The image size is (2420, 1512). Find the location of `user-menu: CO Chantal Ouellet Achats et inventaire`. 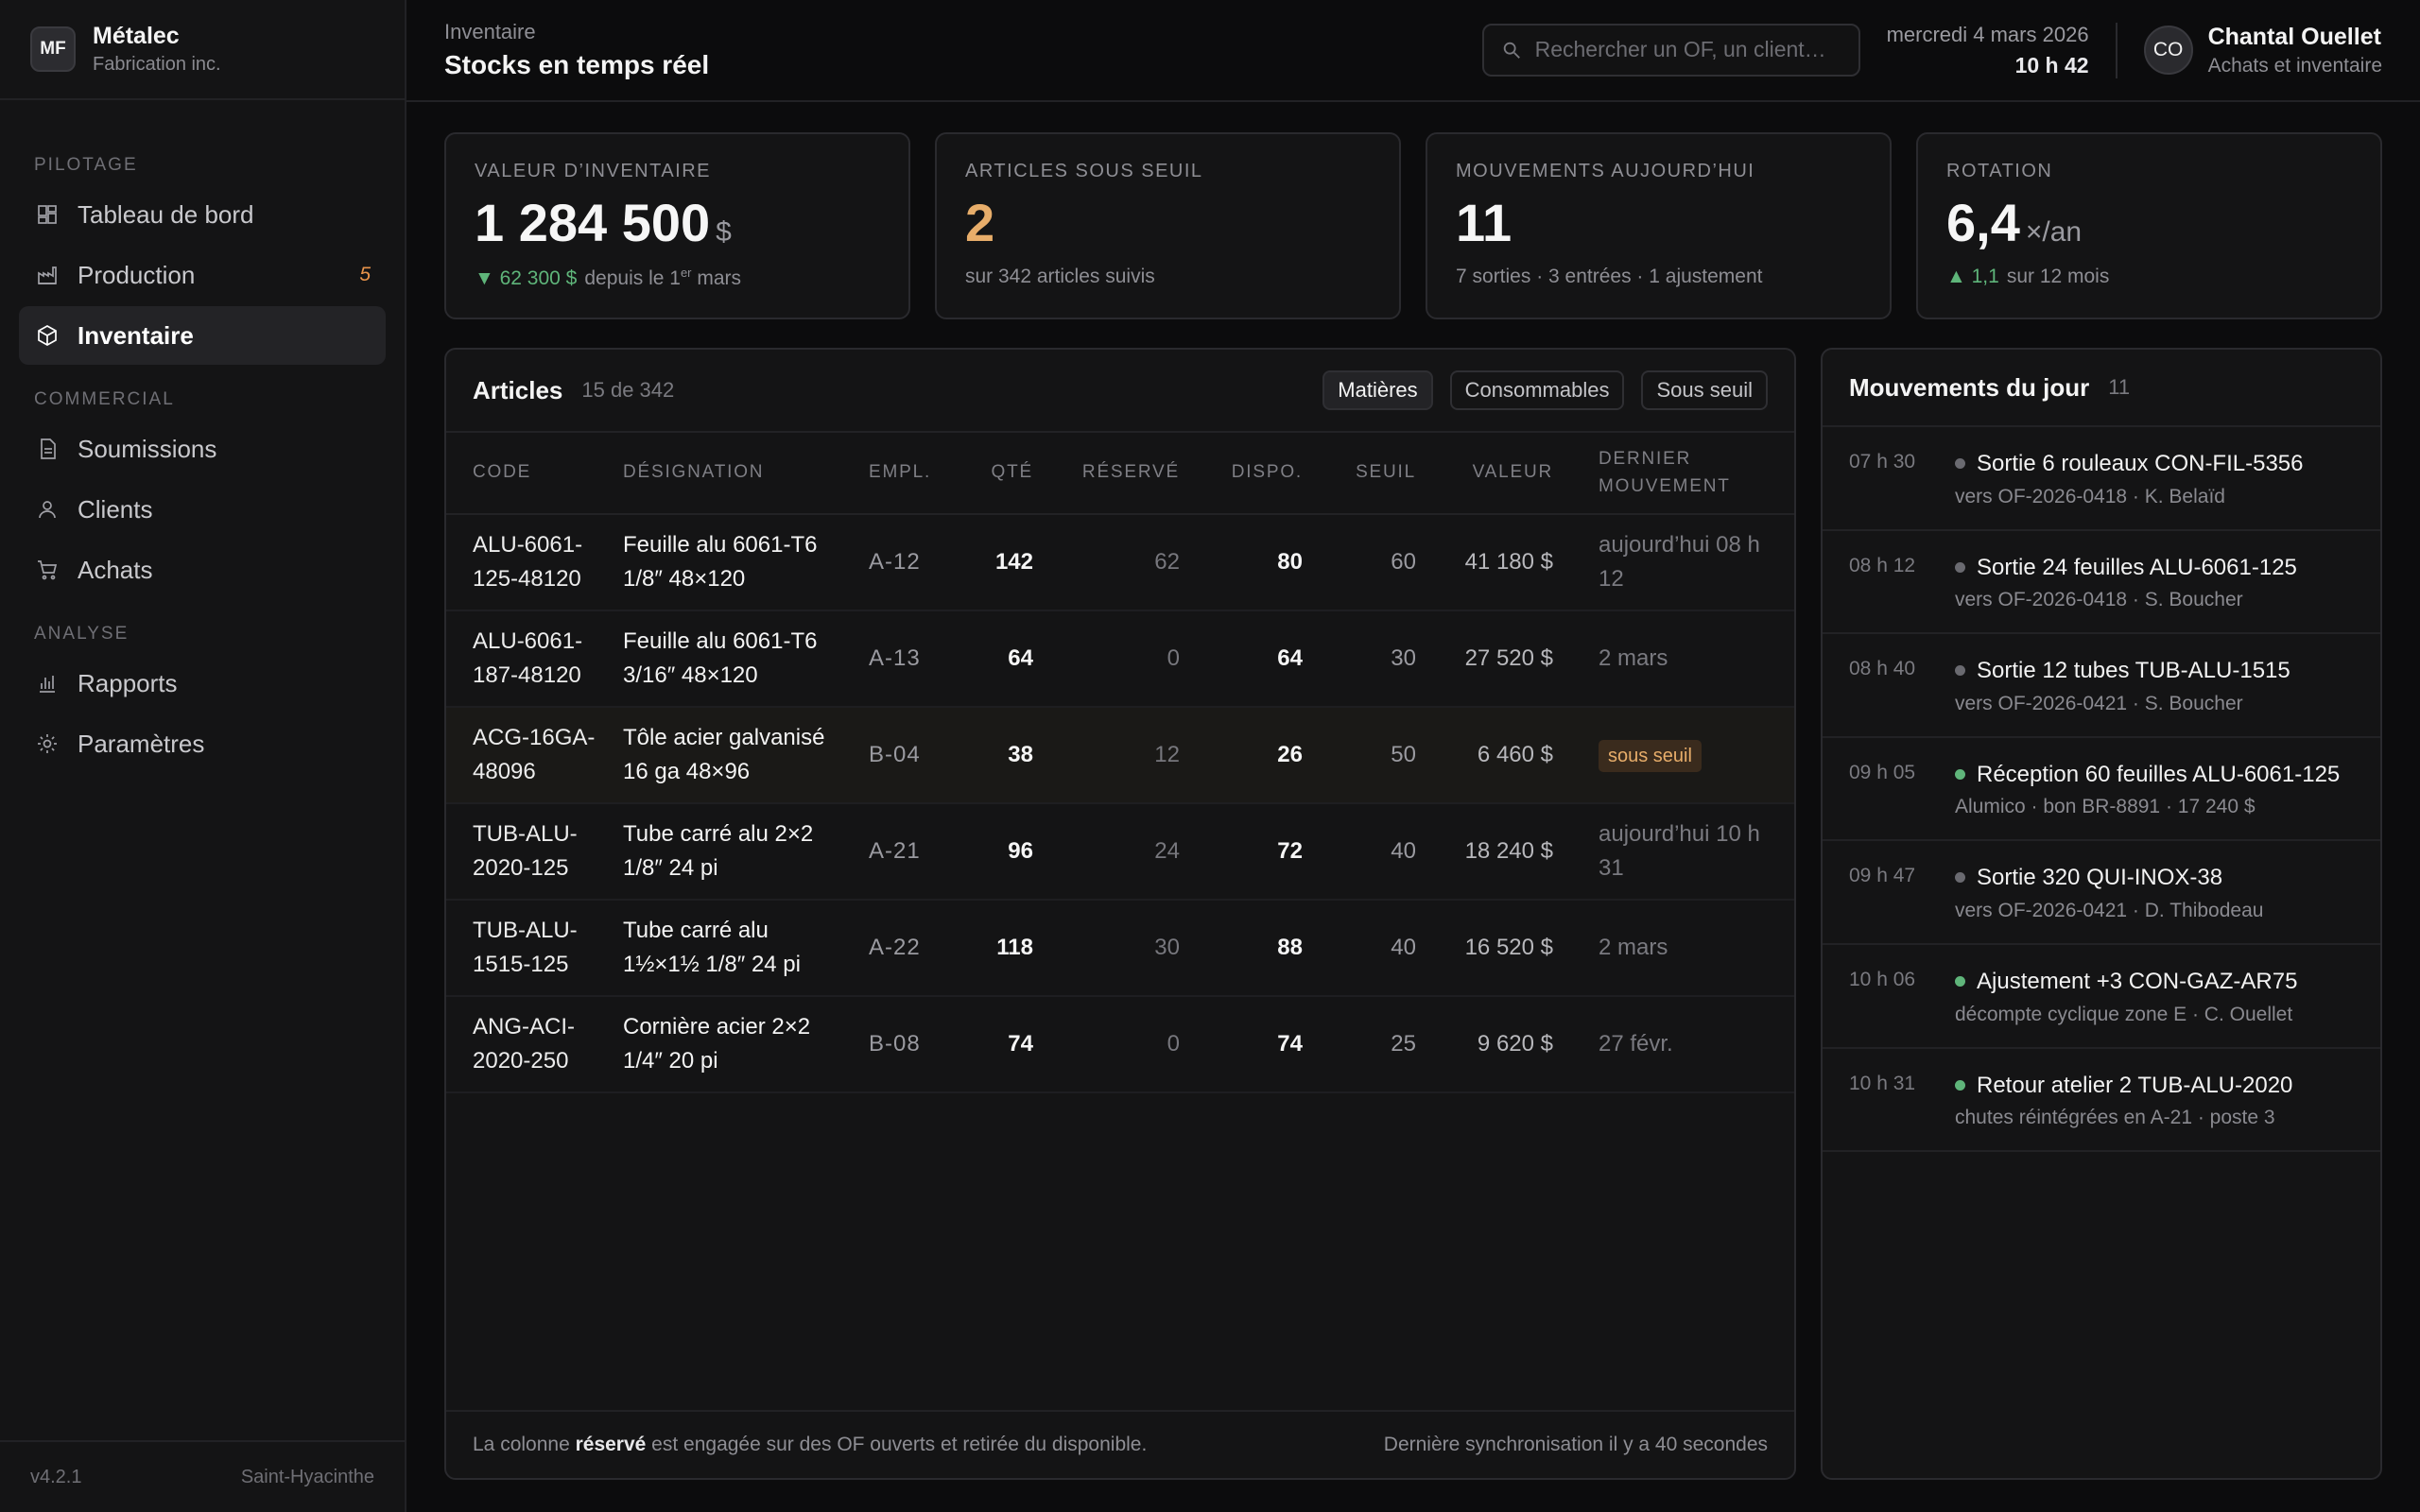

user-menu: CO Chantal Ouellet Achats et inventaire is located at coordinates (2262, 50).